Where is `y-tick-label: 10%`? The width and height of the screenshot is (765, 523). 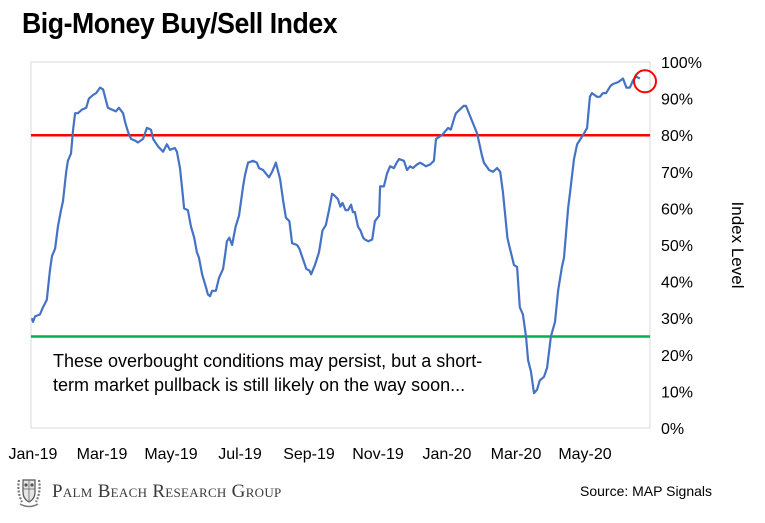 y-tick-label: 10% is located at coordinates (677, 392).